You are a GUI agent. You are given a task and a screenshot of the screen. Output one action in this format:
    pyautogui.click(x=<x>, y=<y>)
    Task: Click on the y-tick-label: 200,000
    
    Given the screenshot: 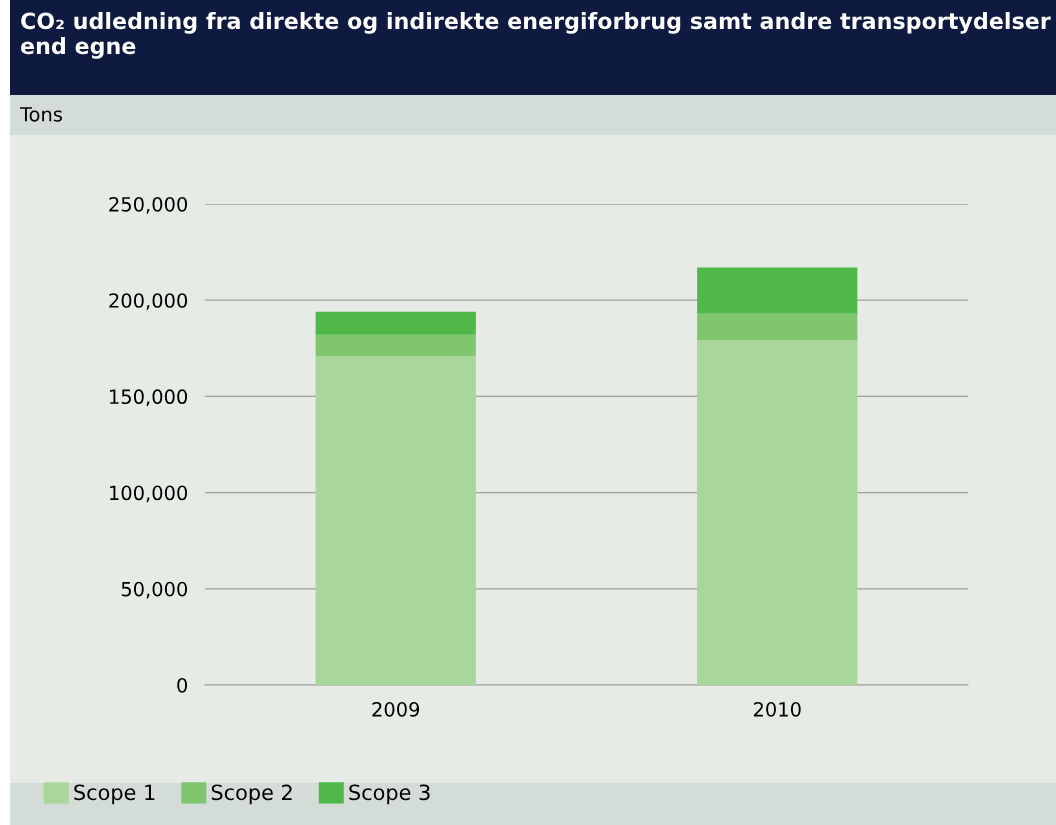 What is the action you would take?
    pyautogui.click(x=148, y=301)
    